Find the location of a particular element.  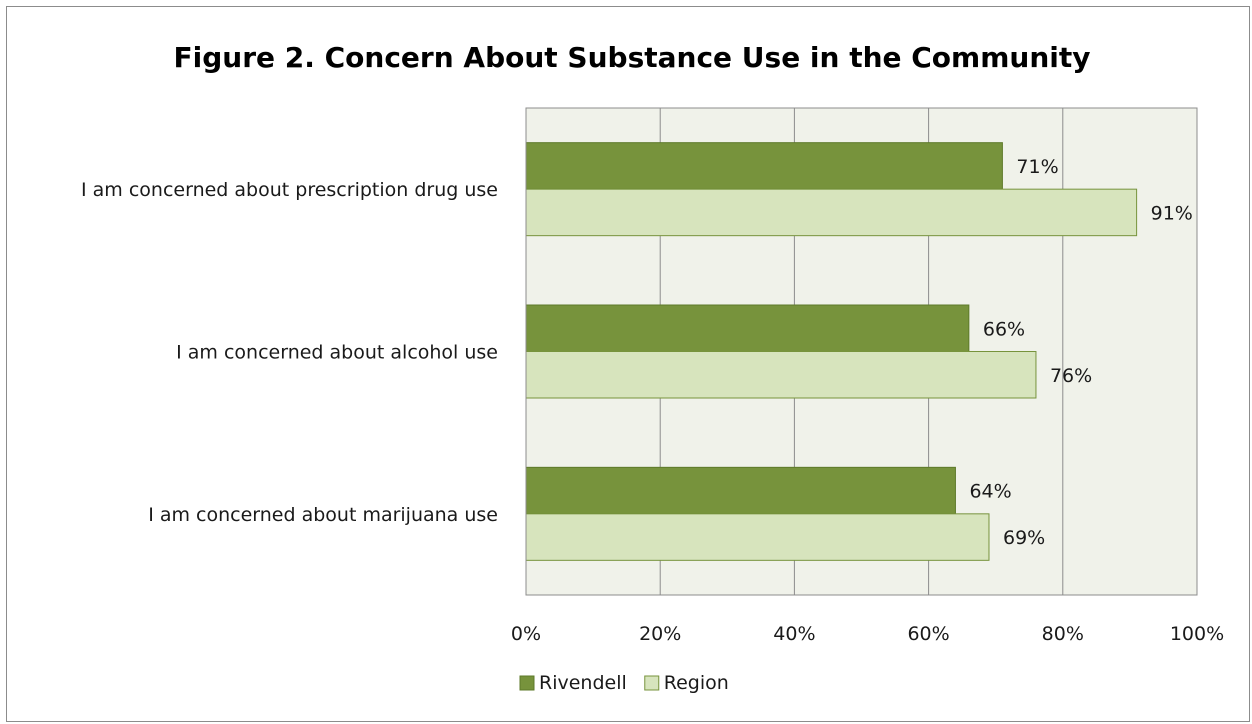

x-tick-label: 0% is located at coordinates (526, 634).